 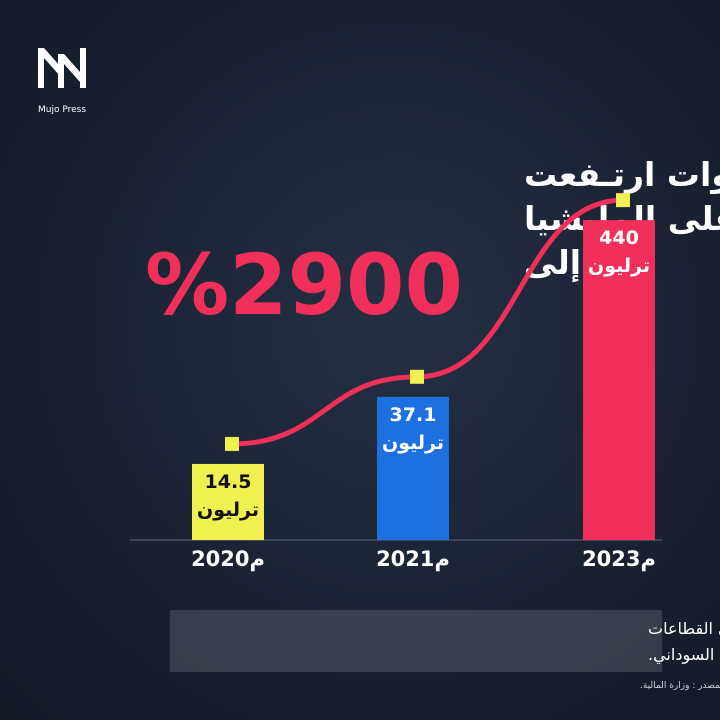 I want to click on x-tick-label: 2020م, so click(x=228, y=559).